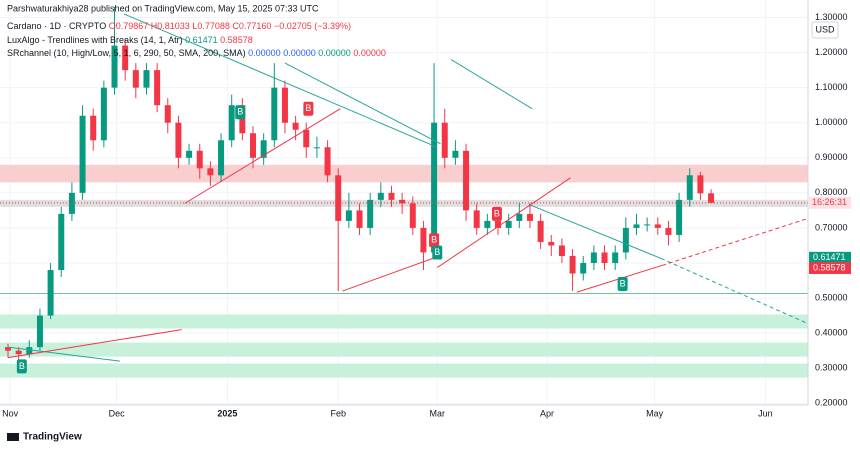 The image size is (860, 449). Describe the element at coordinates (831, 87) in the screenshot. I see `y-tick-label: 1.10000` at that location.